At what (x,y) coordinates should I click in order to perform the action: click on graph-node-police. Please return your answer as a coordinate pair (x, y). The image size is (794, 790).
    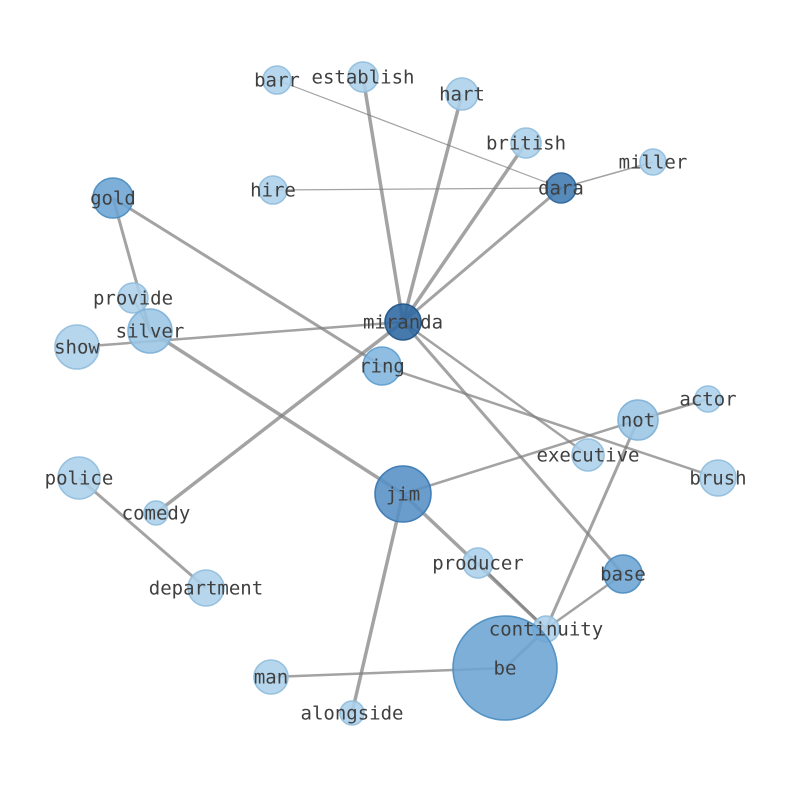
    Looking at the image, I should click on (79, 478).